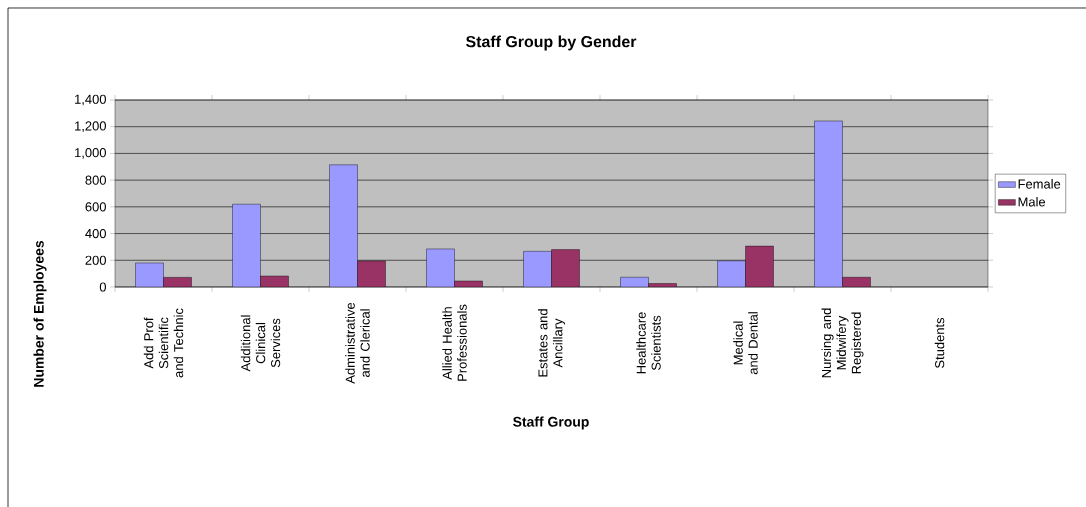 This screenshot has width=1086, height=507. I want to click on x-tick-label: Administrative and Clerical, so click(357, 343).